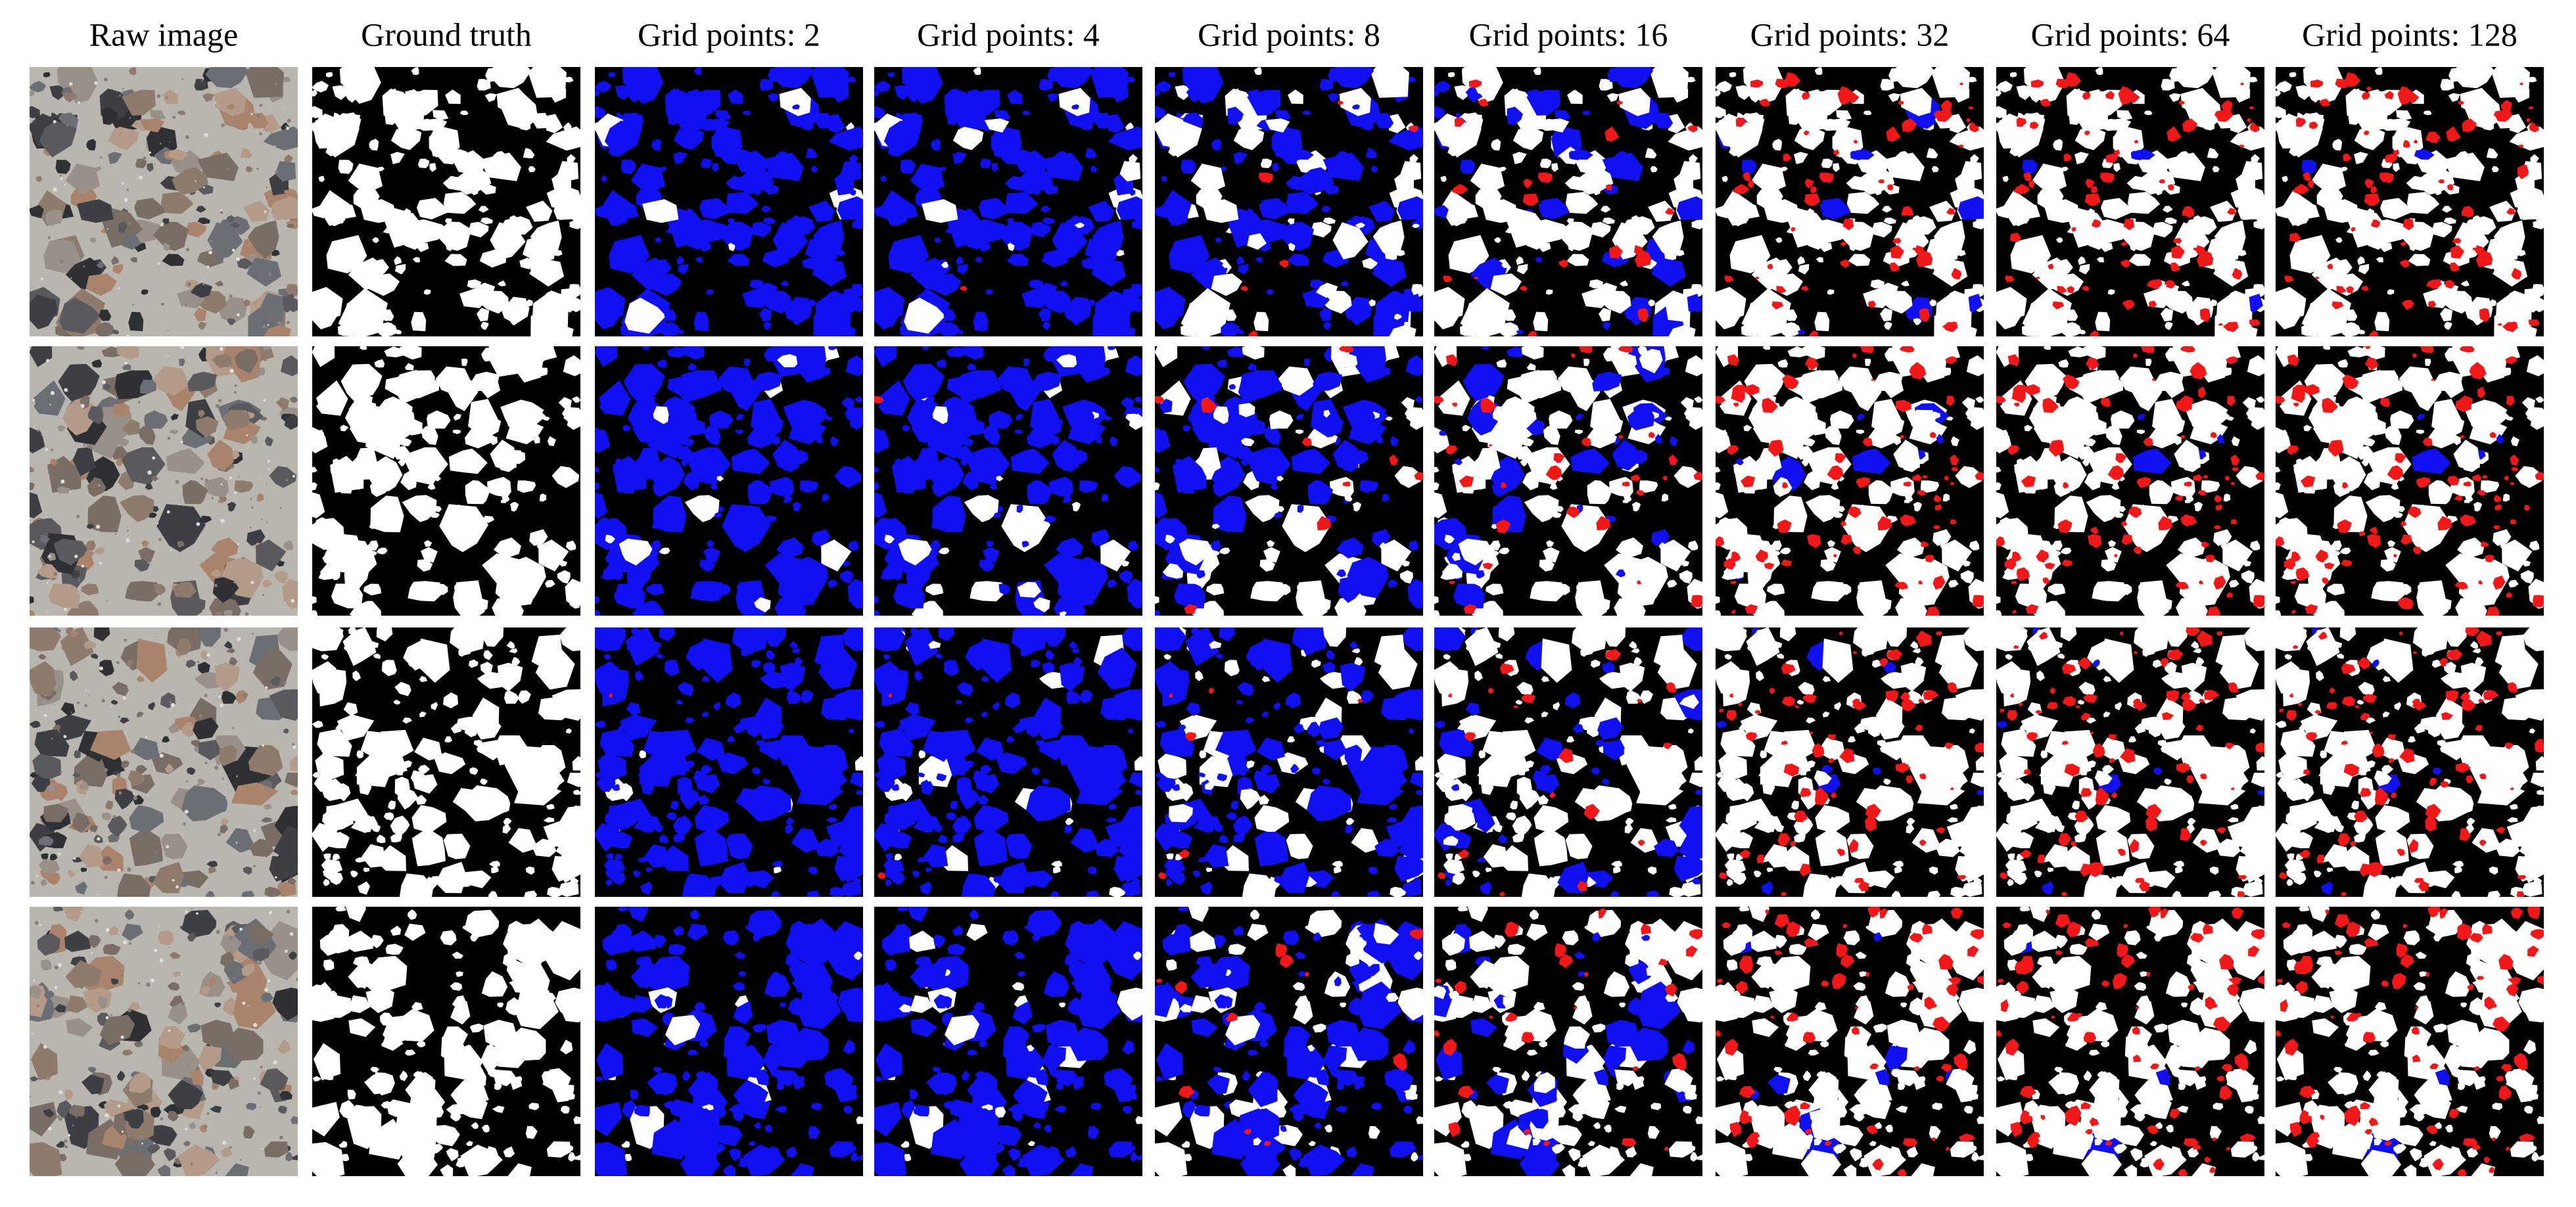 Image resolution: width=2576 pixels, height=1207 pixels. What do you see at coordinates (729, 481) in the screenshot?
I see `panel-content` at bounding box center [729, 481].